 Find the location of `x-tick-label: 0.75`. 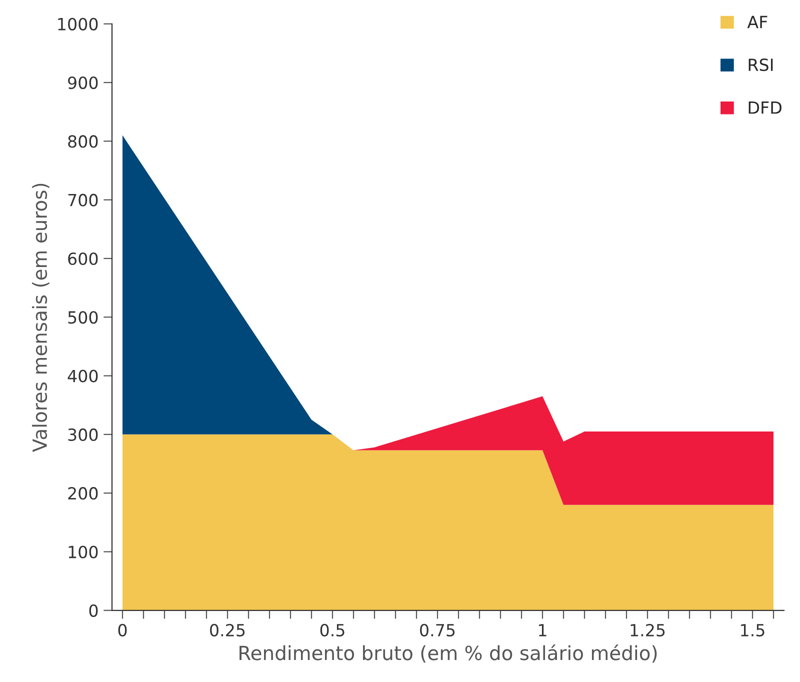

x-tick-label: 0.75 is located at coordinates (437, 630).